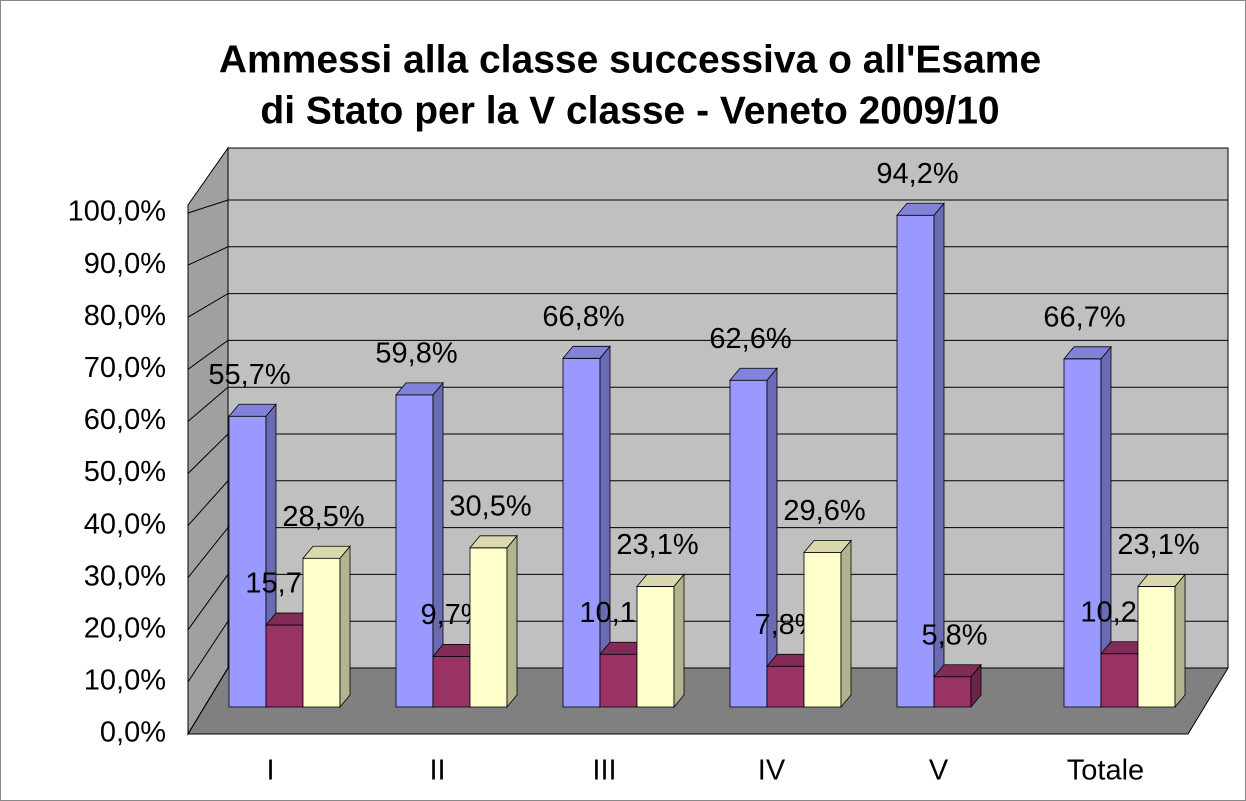 This screenshot has width=1246, height=801. I want to click on value-label: 62,6%, so click(750, 339).